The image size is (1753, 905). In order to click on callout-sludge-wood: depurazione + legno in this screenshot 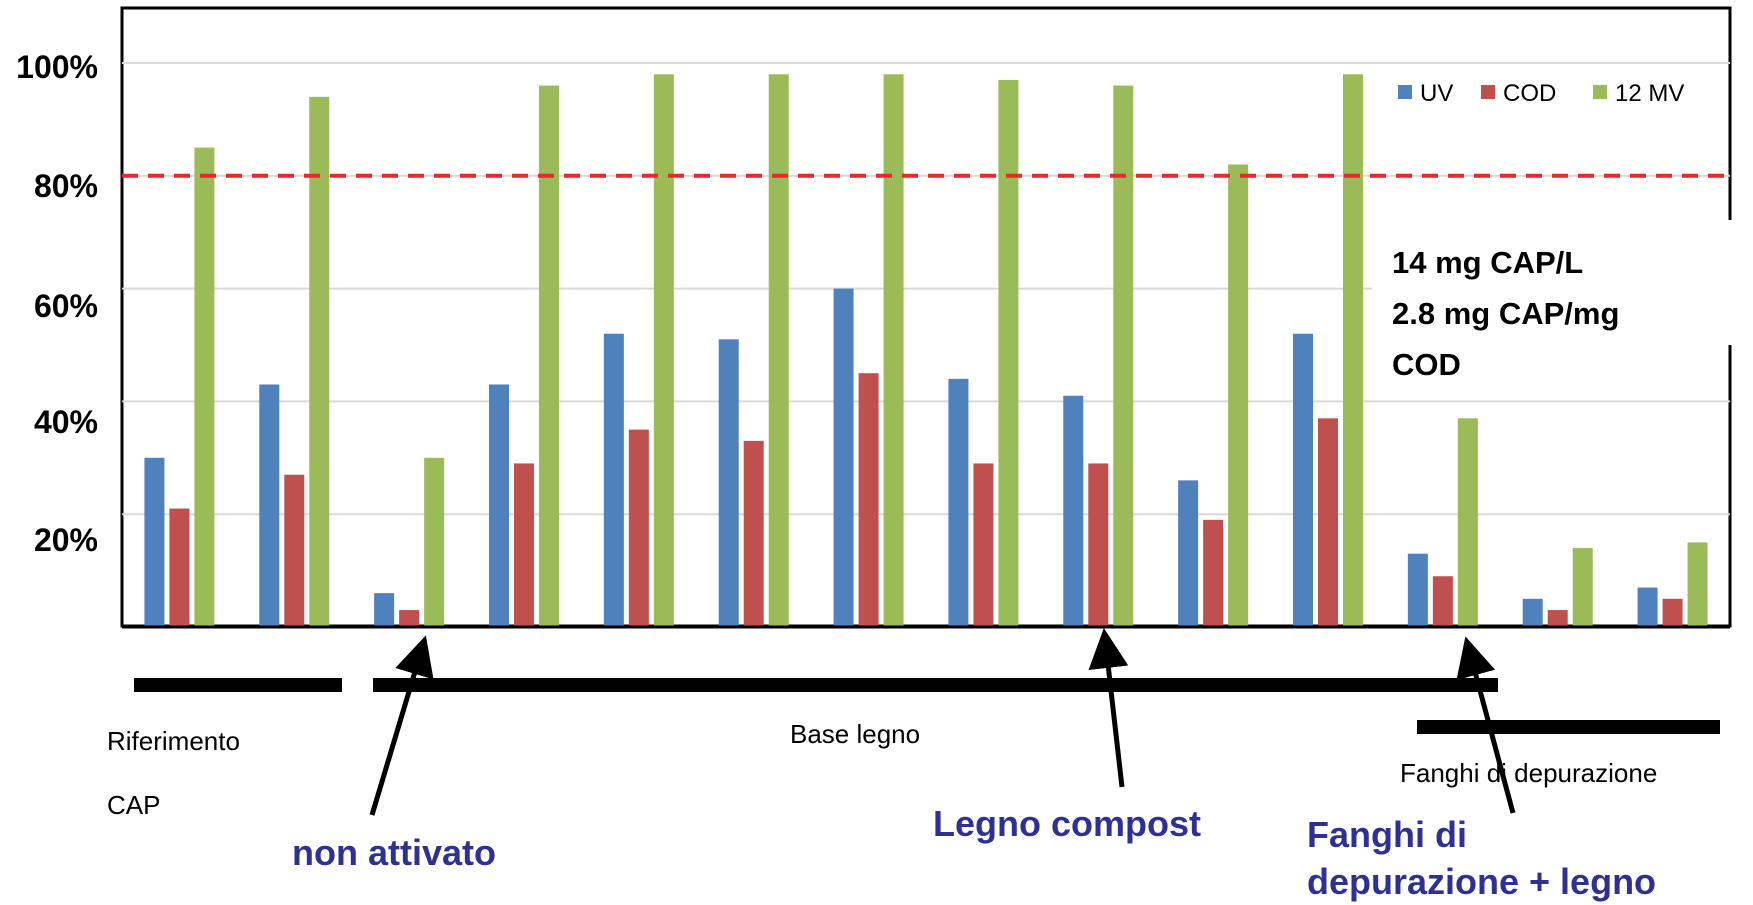, I will do `click(1481, 881)`.